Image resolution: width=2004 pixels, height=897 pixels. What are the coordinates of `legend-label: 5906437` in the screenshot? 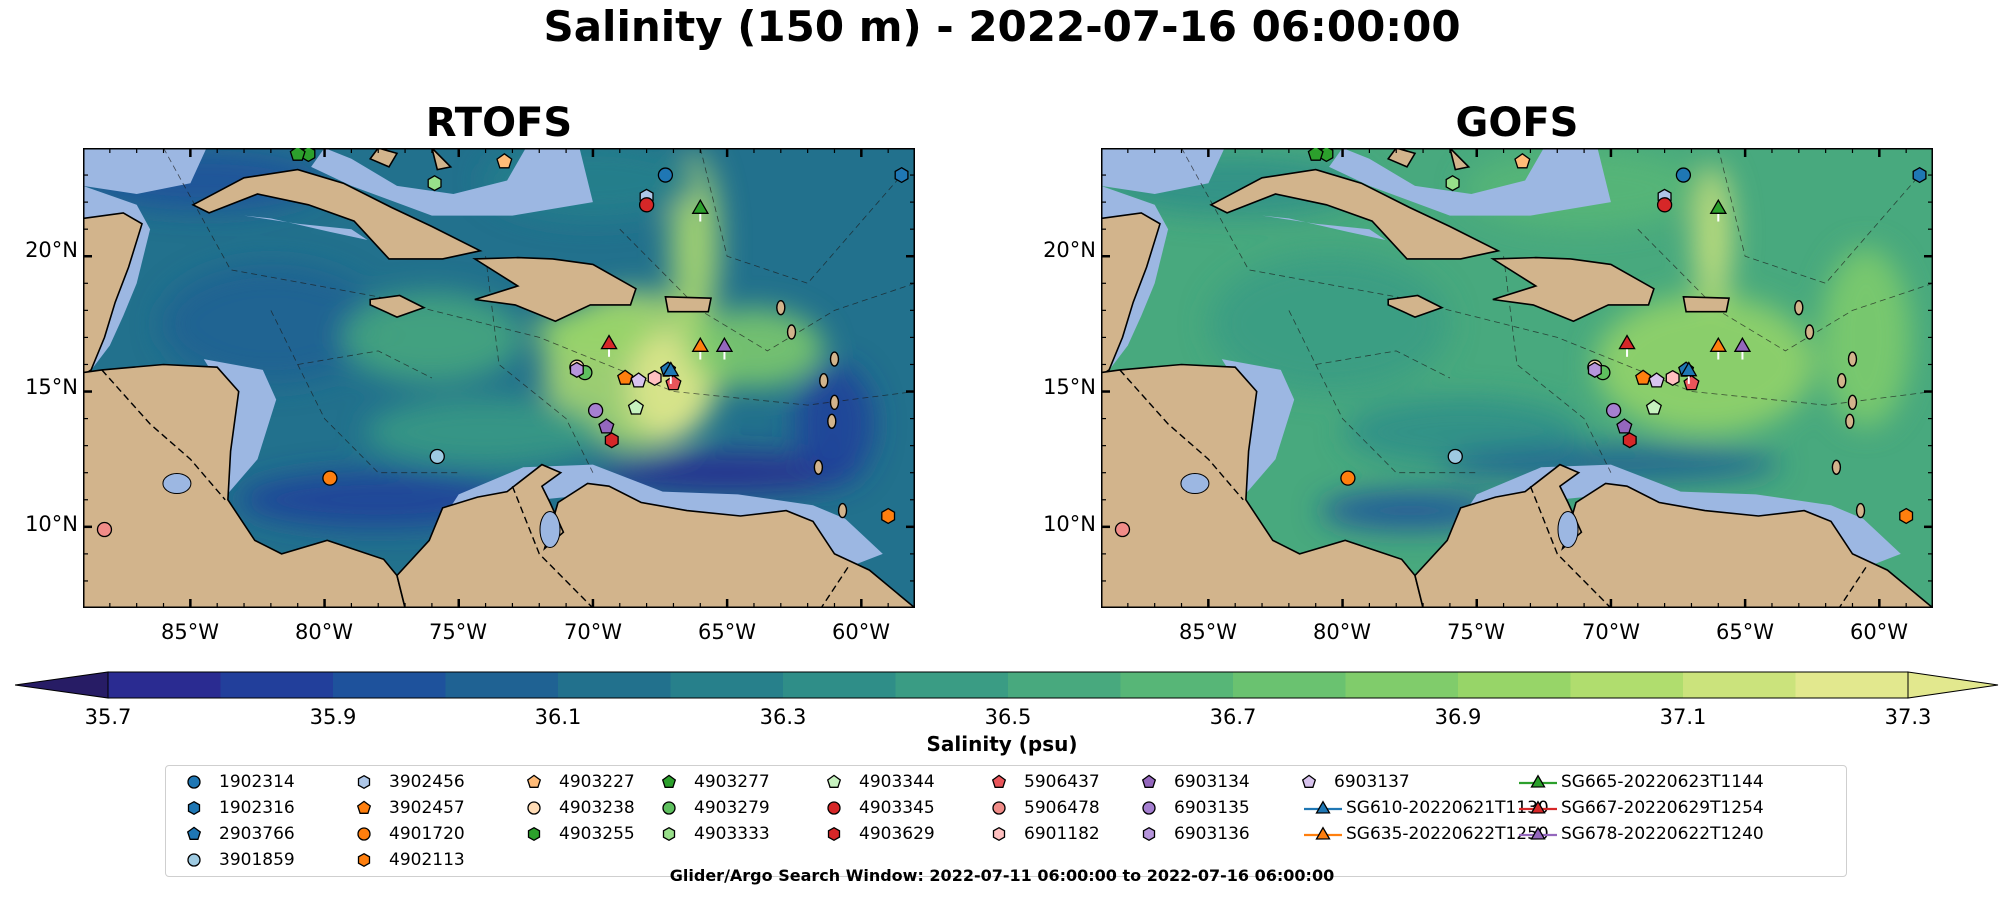 It's located at (1062, 782).